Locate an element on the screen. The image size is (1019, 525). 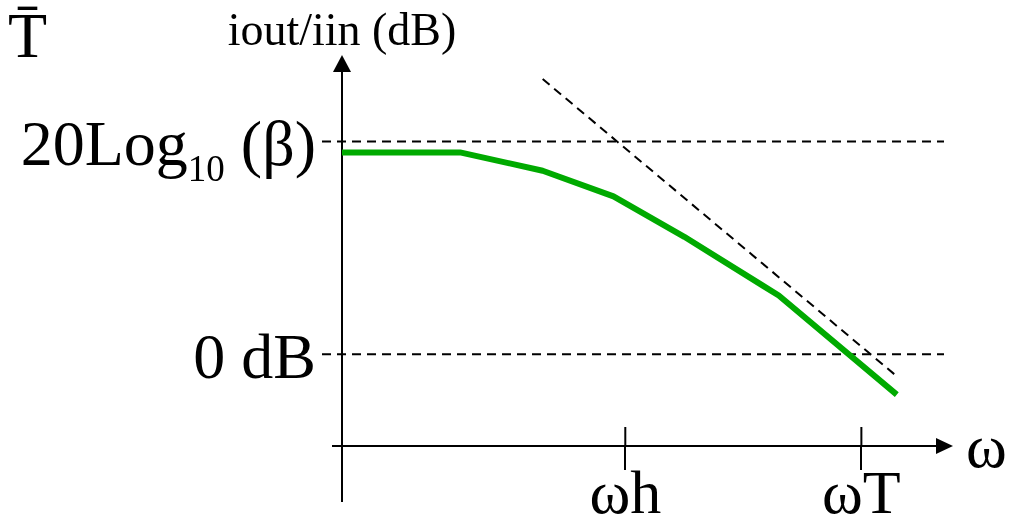
x-tick-label: ωT is located at coordinates (861, 491).